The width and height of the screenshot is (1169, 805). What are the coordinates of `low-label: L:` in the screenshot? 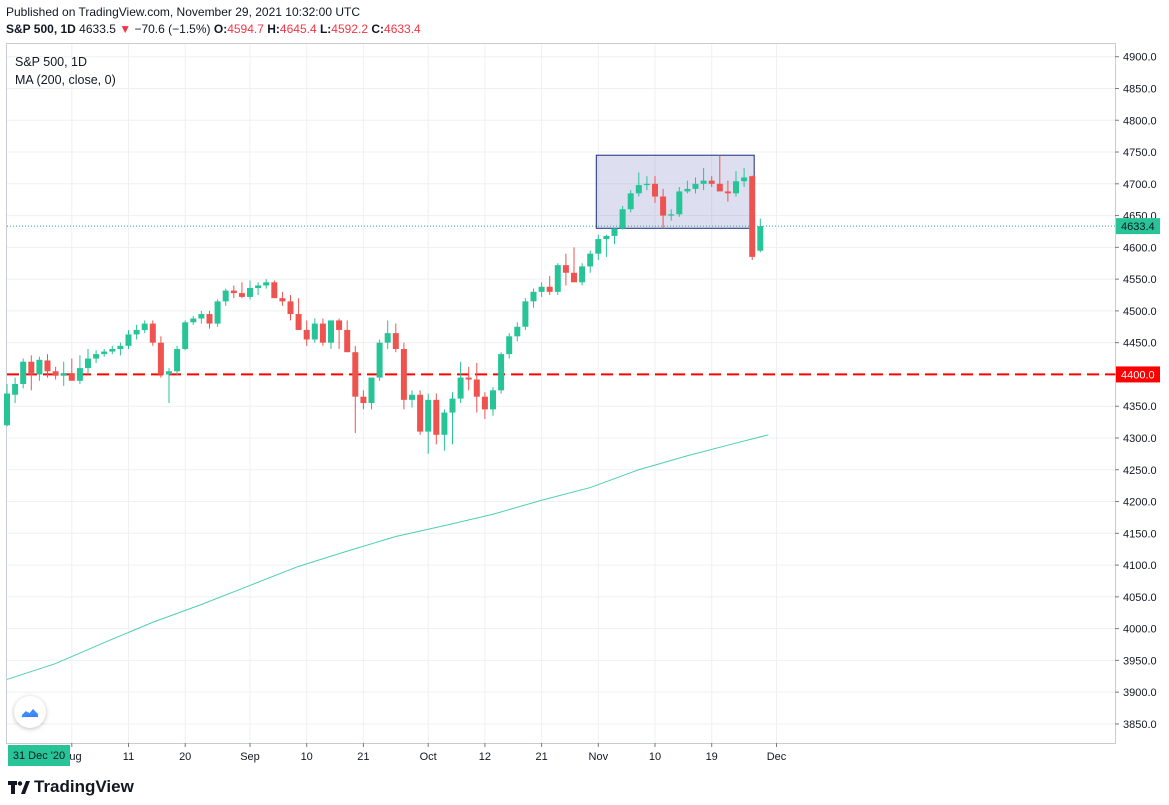 It's located at (325, 29).